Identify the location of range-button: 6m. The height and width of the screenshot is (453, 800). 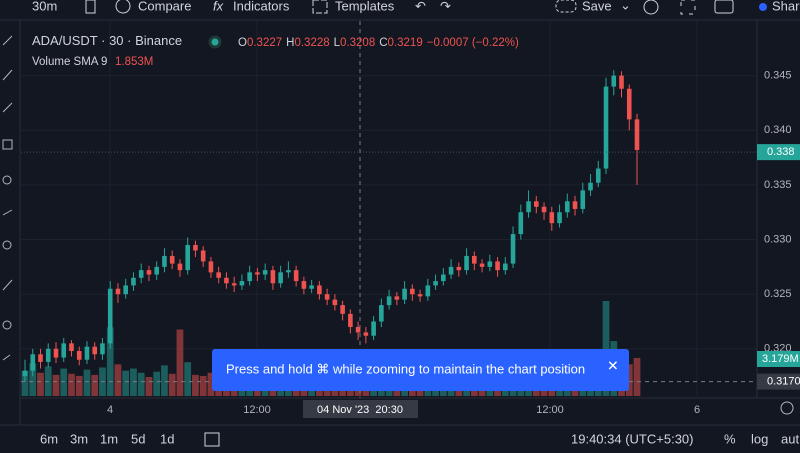
(49, 438).